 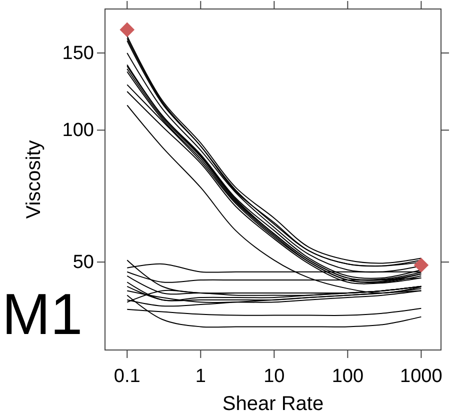 I want to click on x-tick-label: 10, so click(x=274, y=376).